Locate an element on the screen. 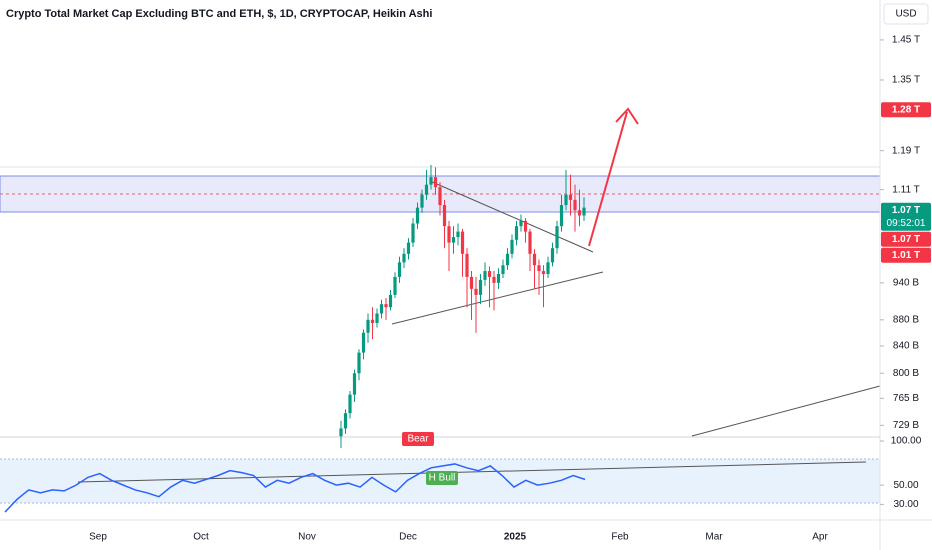 The image size is (932, 550). y-tick-label: 30.00 is located at coordinates (905, 504).